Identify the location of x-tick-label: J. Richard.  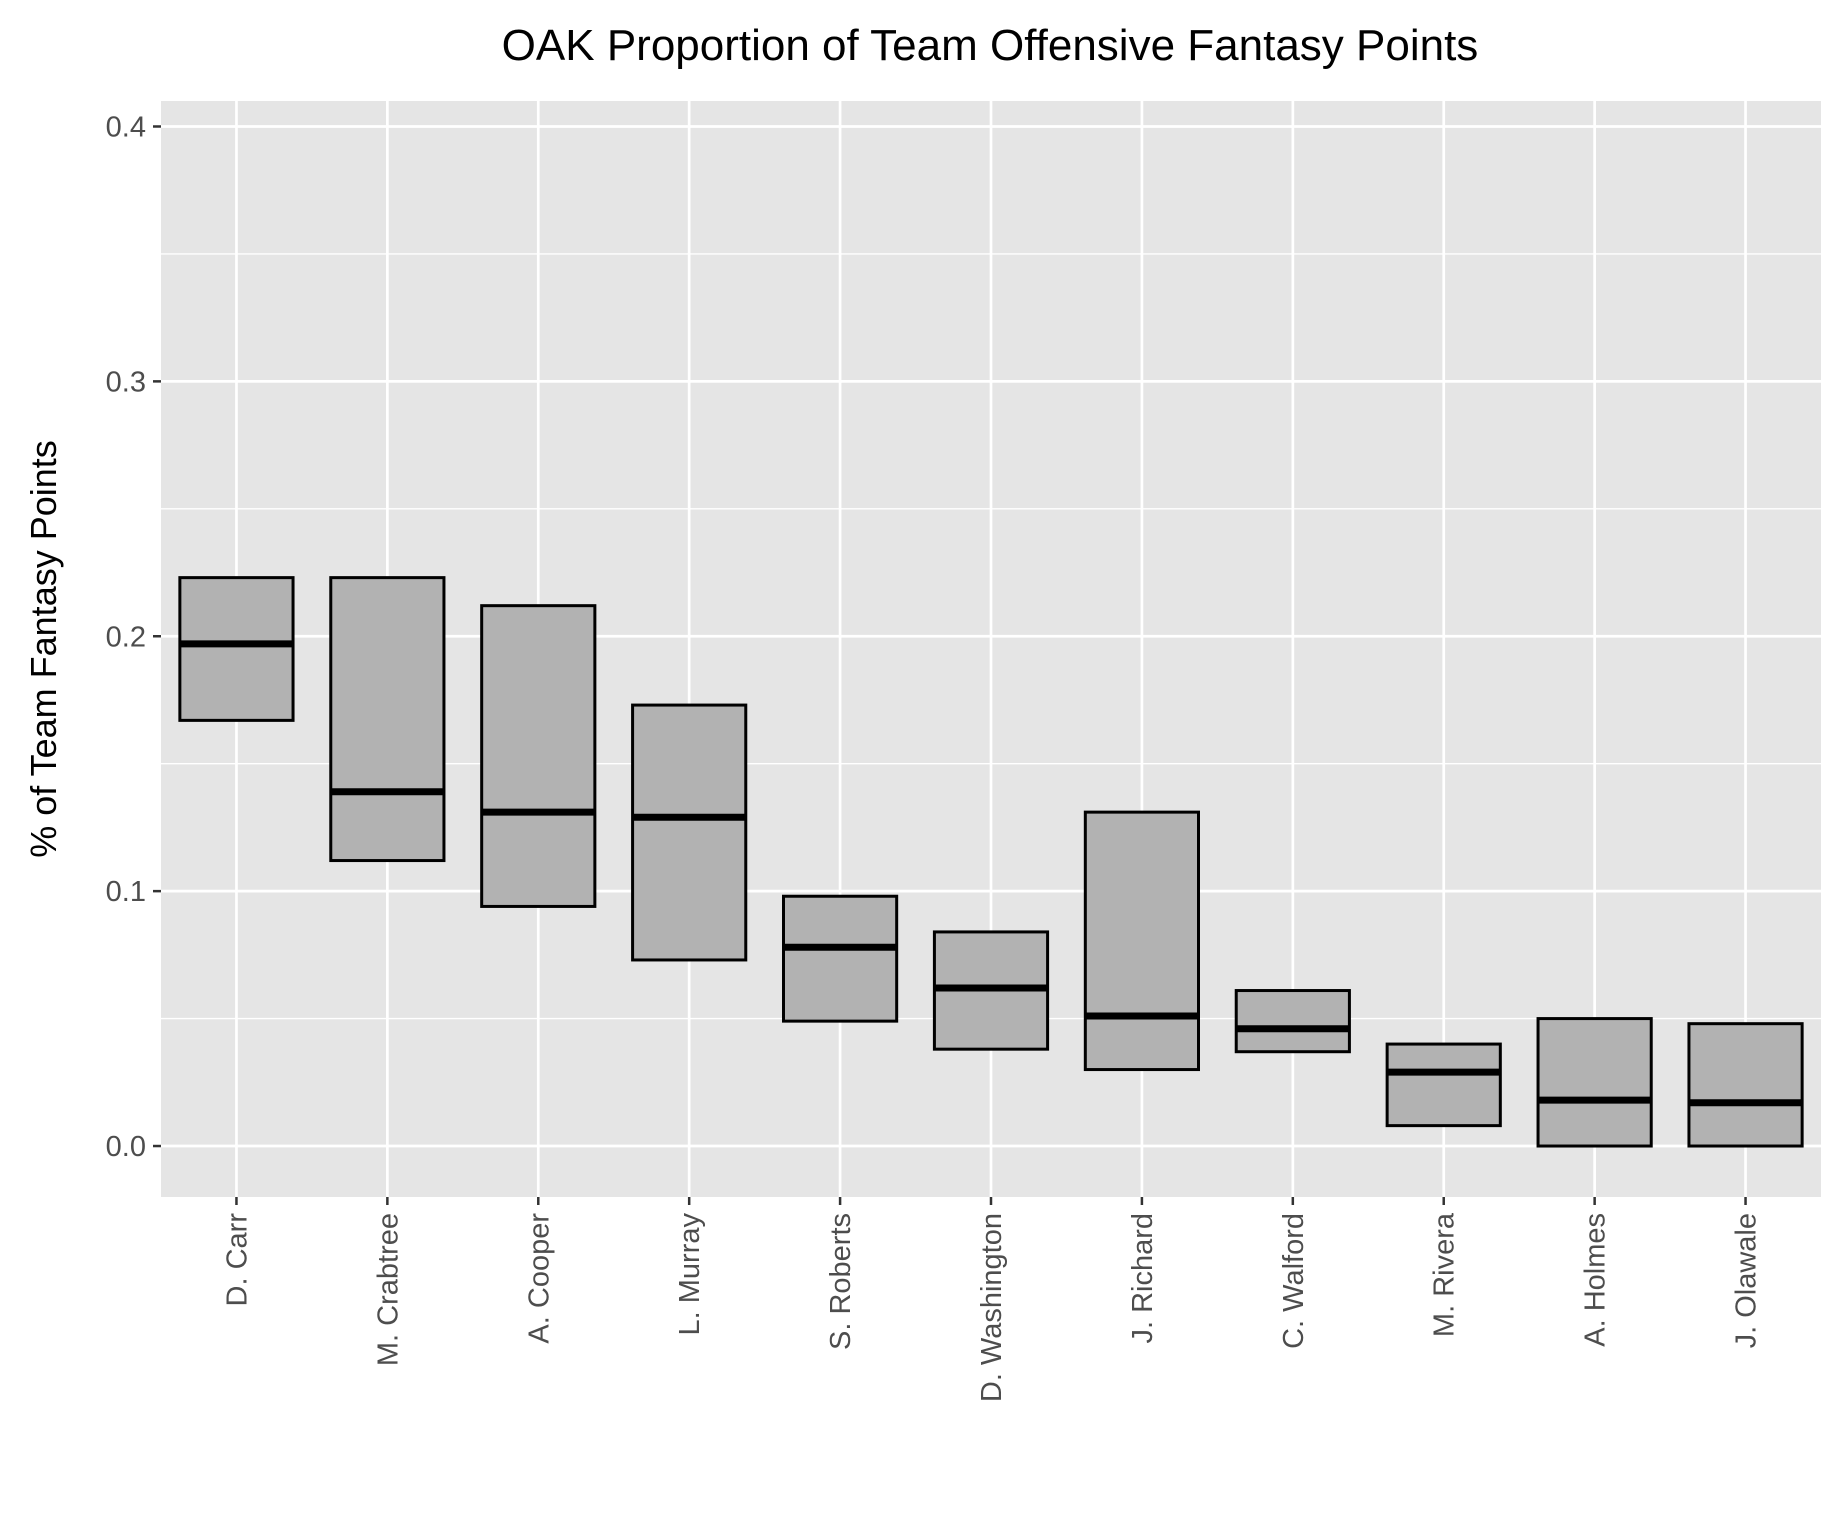
(1143, 1278).